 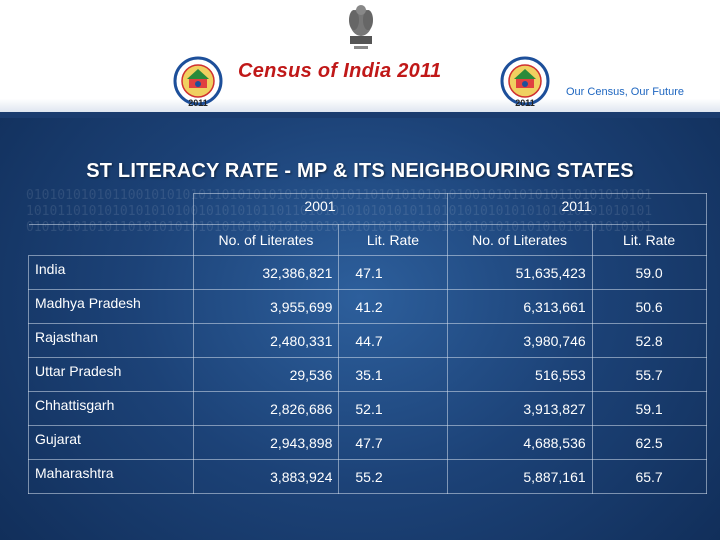 I want to click on state-name-cell: Maharashtra, so click(x=111, y=476).